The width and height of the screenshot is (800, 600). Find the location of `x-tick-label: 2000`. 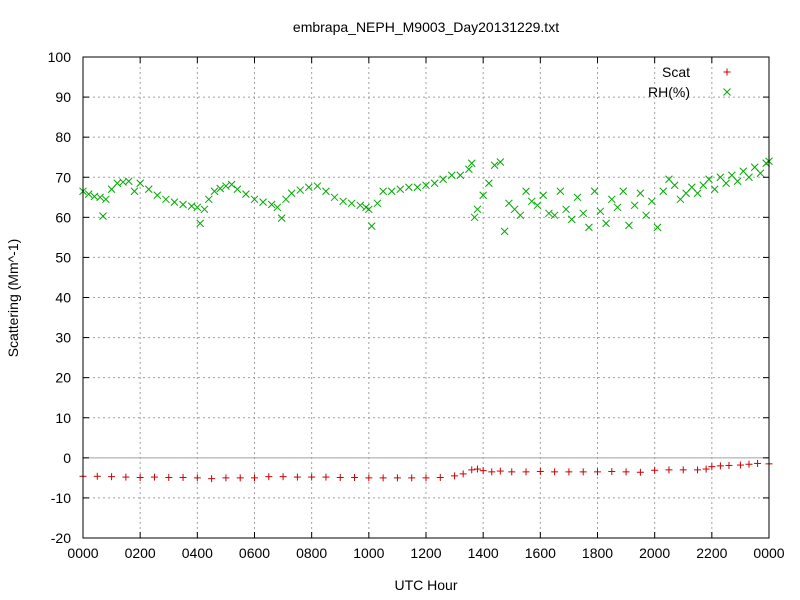

x-tick-label: 2000 is located at coordinates (654, 553).